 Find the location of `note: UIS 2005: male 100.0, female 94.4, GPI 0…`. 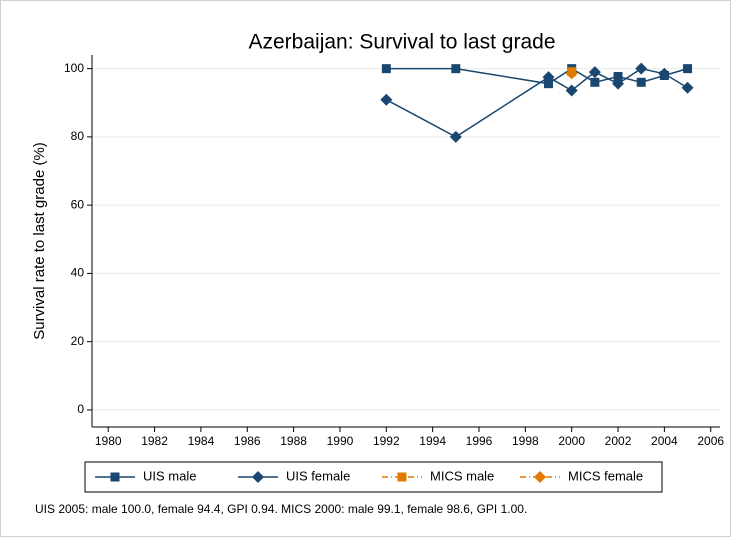

note: UIS 2005: male 100.0, female 94.4, GPI 0… is located at coordinates (281, 509).